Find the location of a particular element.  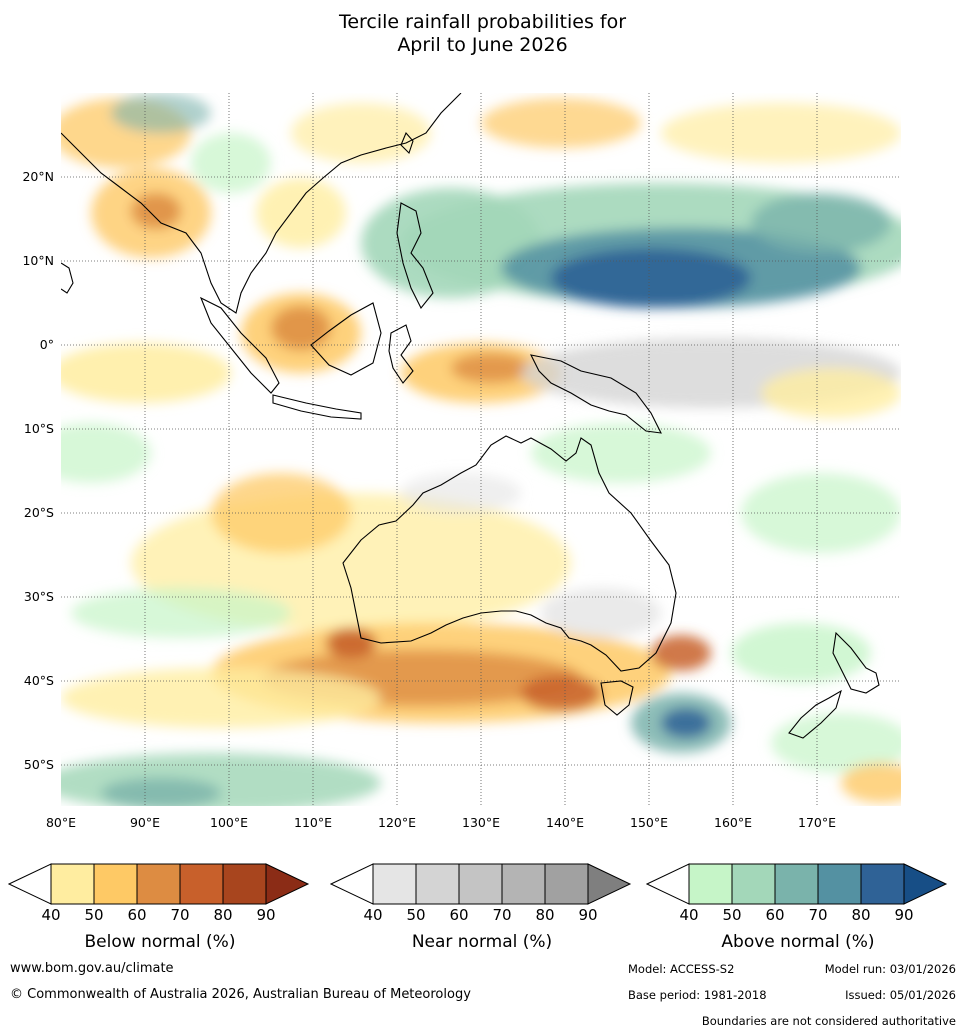

colorbar-near-title: Near normal (%) is located at coordinates (482, 942).